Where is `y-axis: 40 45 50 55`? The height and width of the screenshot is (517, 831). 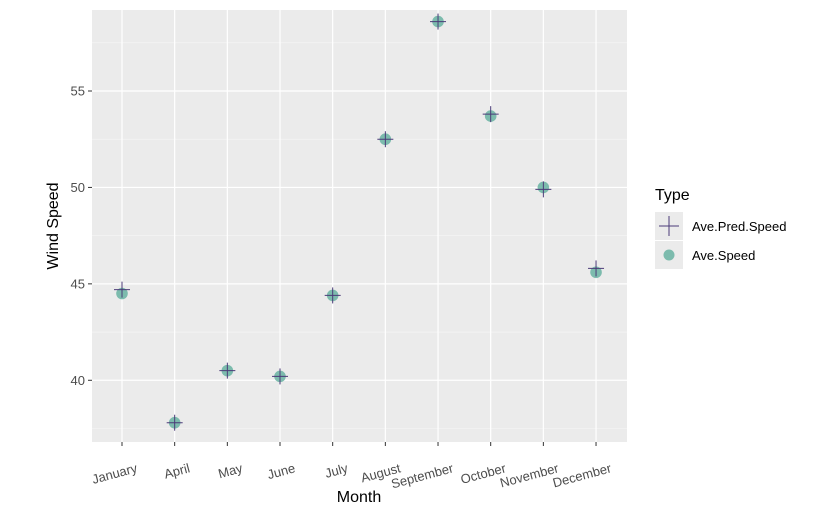
y-axis: 40 45 50 55 is located at coordinates (81, 236).